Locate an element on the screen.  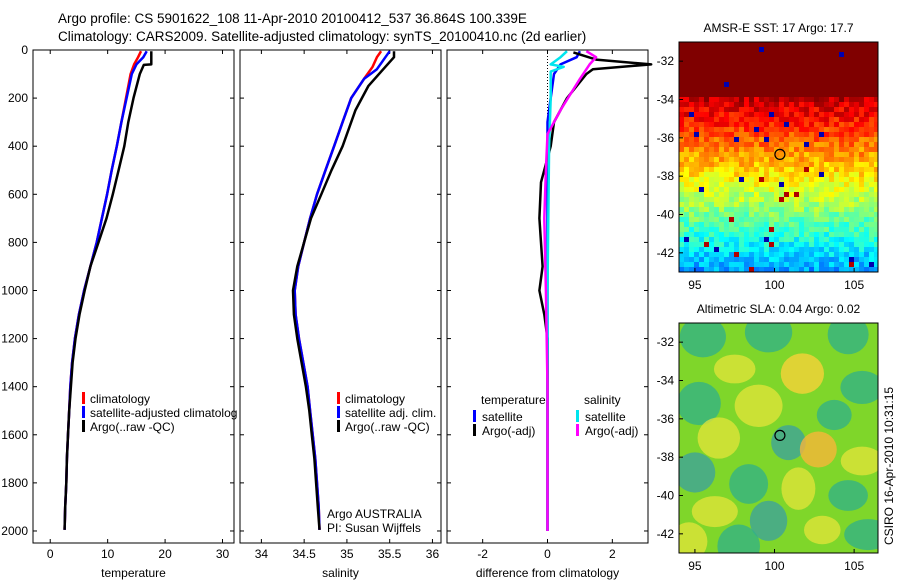
x-tick-label: 105 is located at coordinates (854, 285).